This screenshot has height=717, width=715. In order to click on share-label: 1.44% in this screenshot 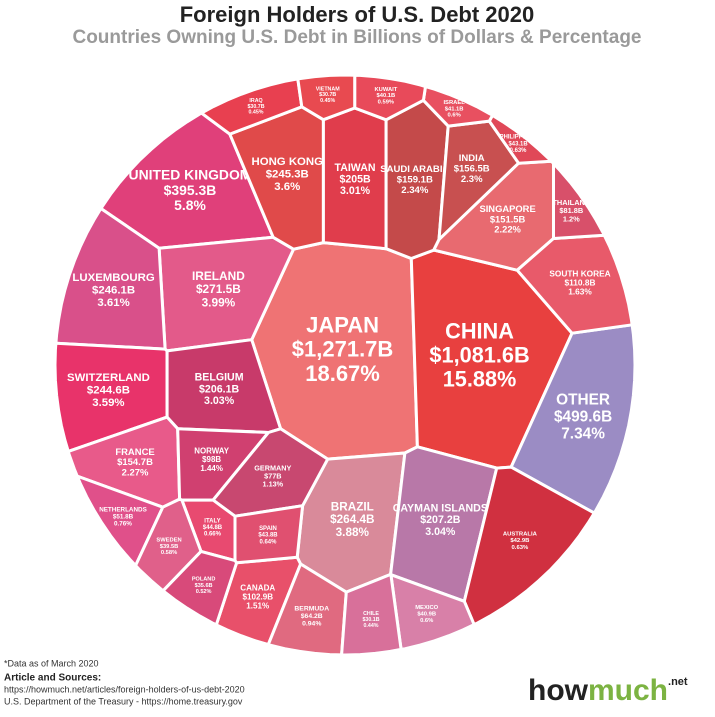, I will do `click(211, 468)`.